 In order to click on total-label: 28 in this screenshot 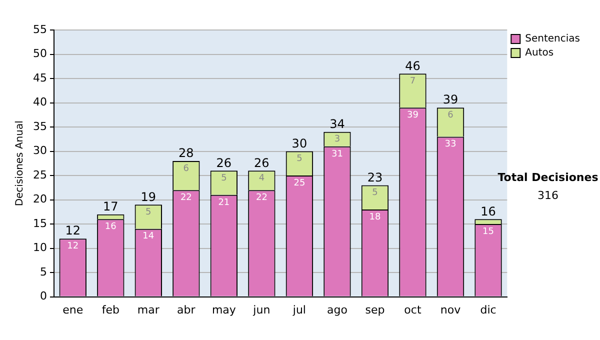, I will do `click(186, 153)`.